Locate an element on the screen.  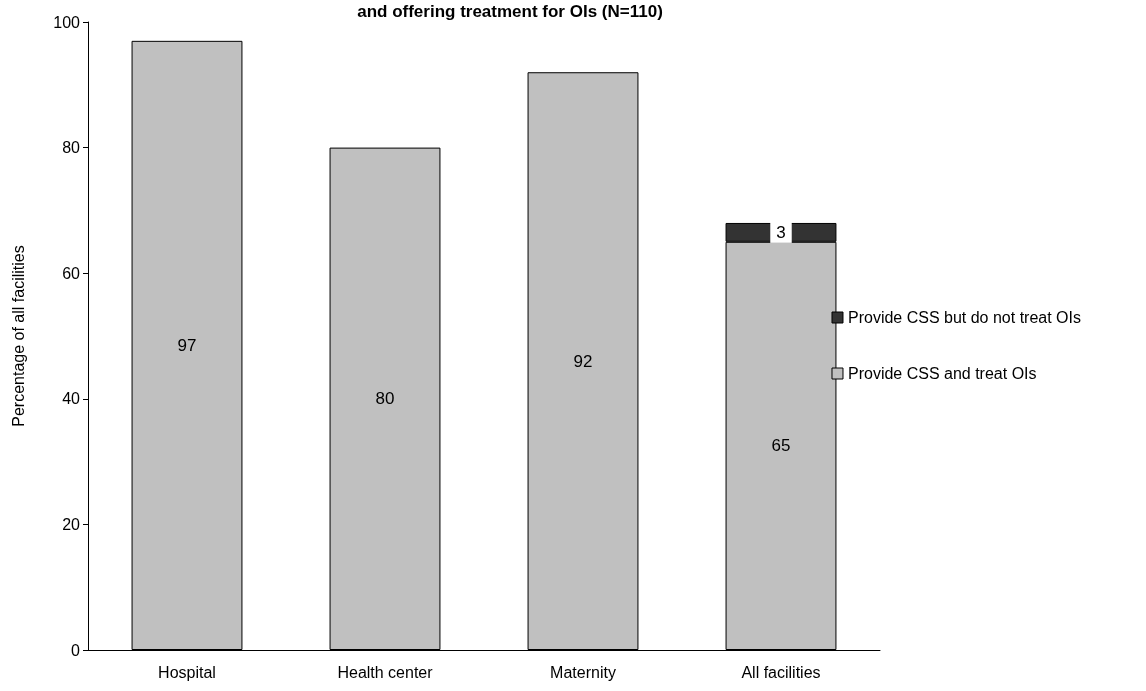
y-axis-title: Percentage of all facilities is located at coordinates (18, 336).